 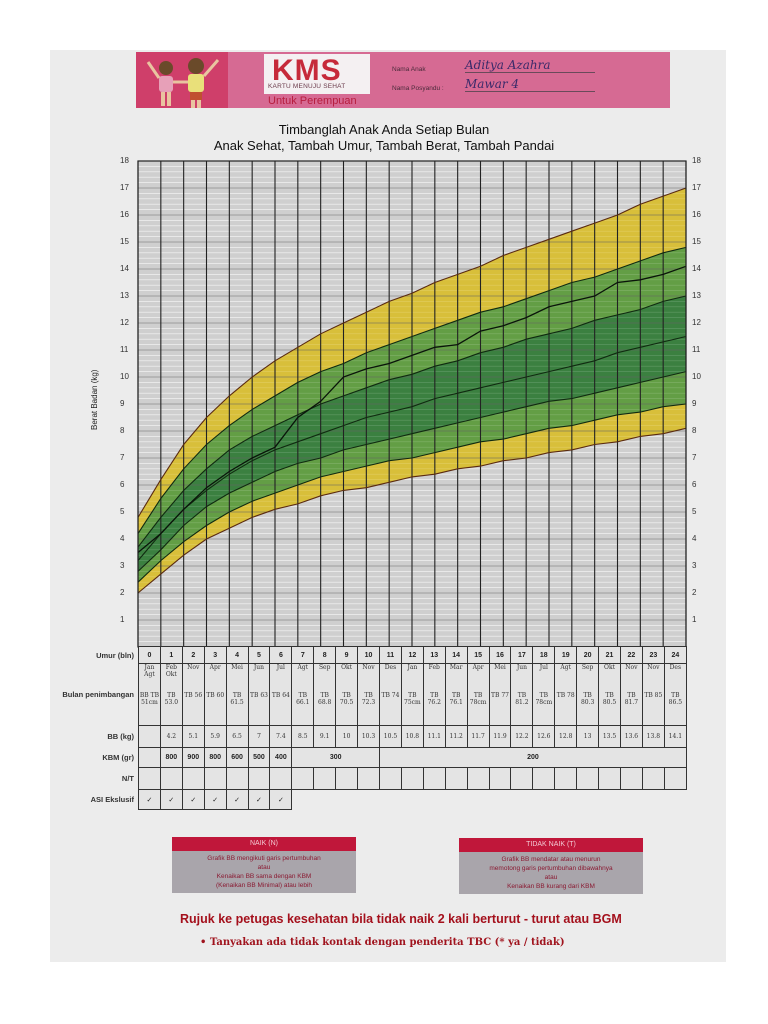 What do you see at coordinates (281, 736) in the screenshot?
I see `bb-cell: 7.4` at bounding box center [281, 736].